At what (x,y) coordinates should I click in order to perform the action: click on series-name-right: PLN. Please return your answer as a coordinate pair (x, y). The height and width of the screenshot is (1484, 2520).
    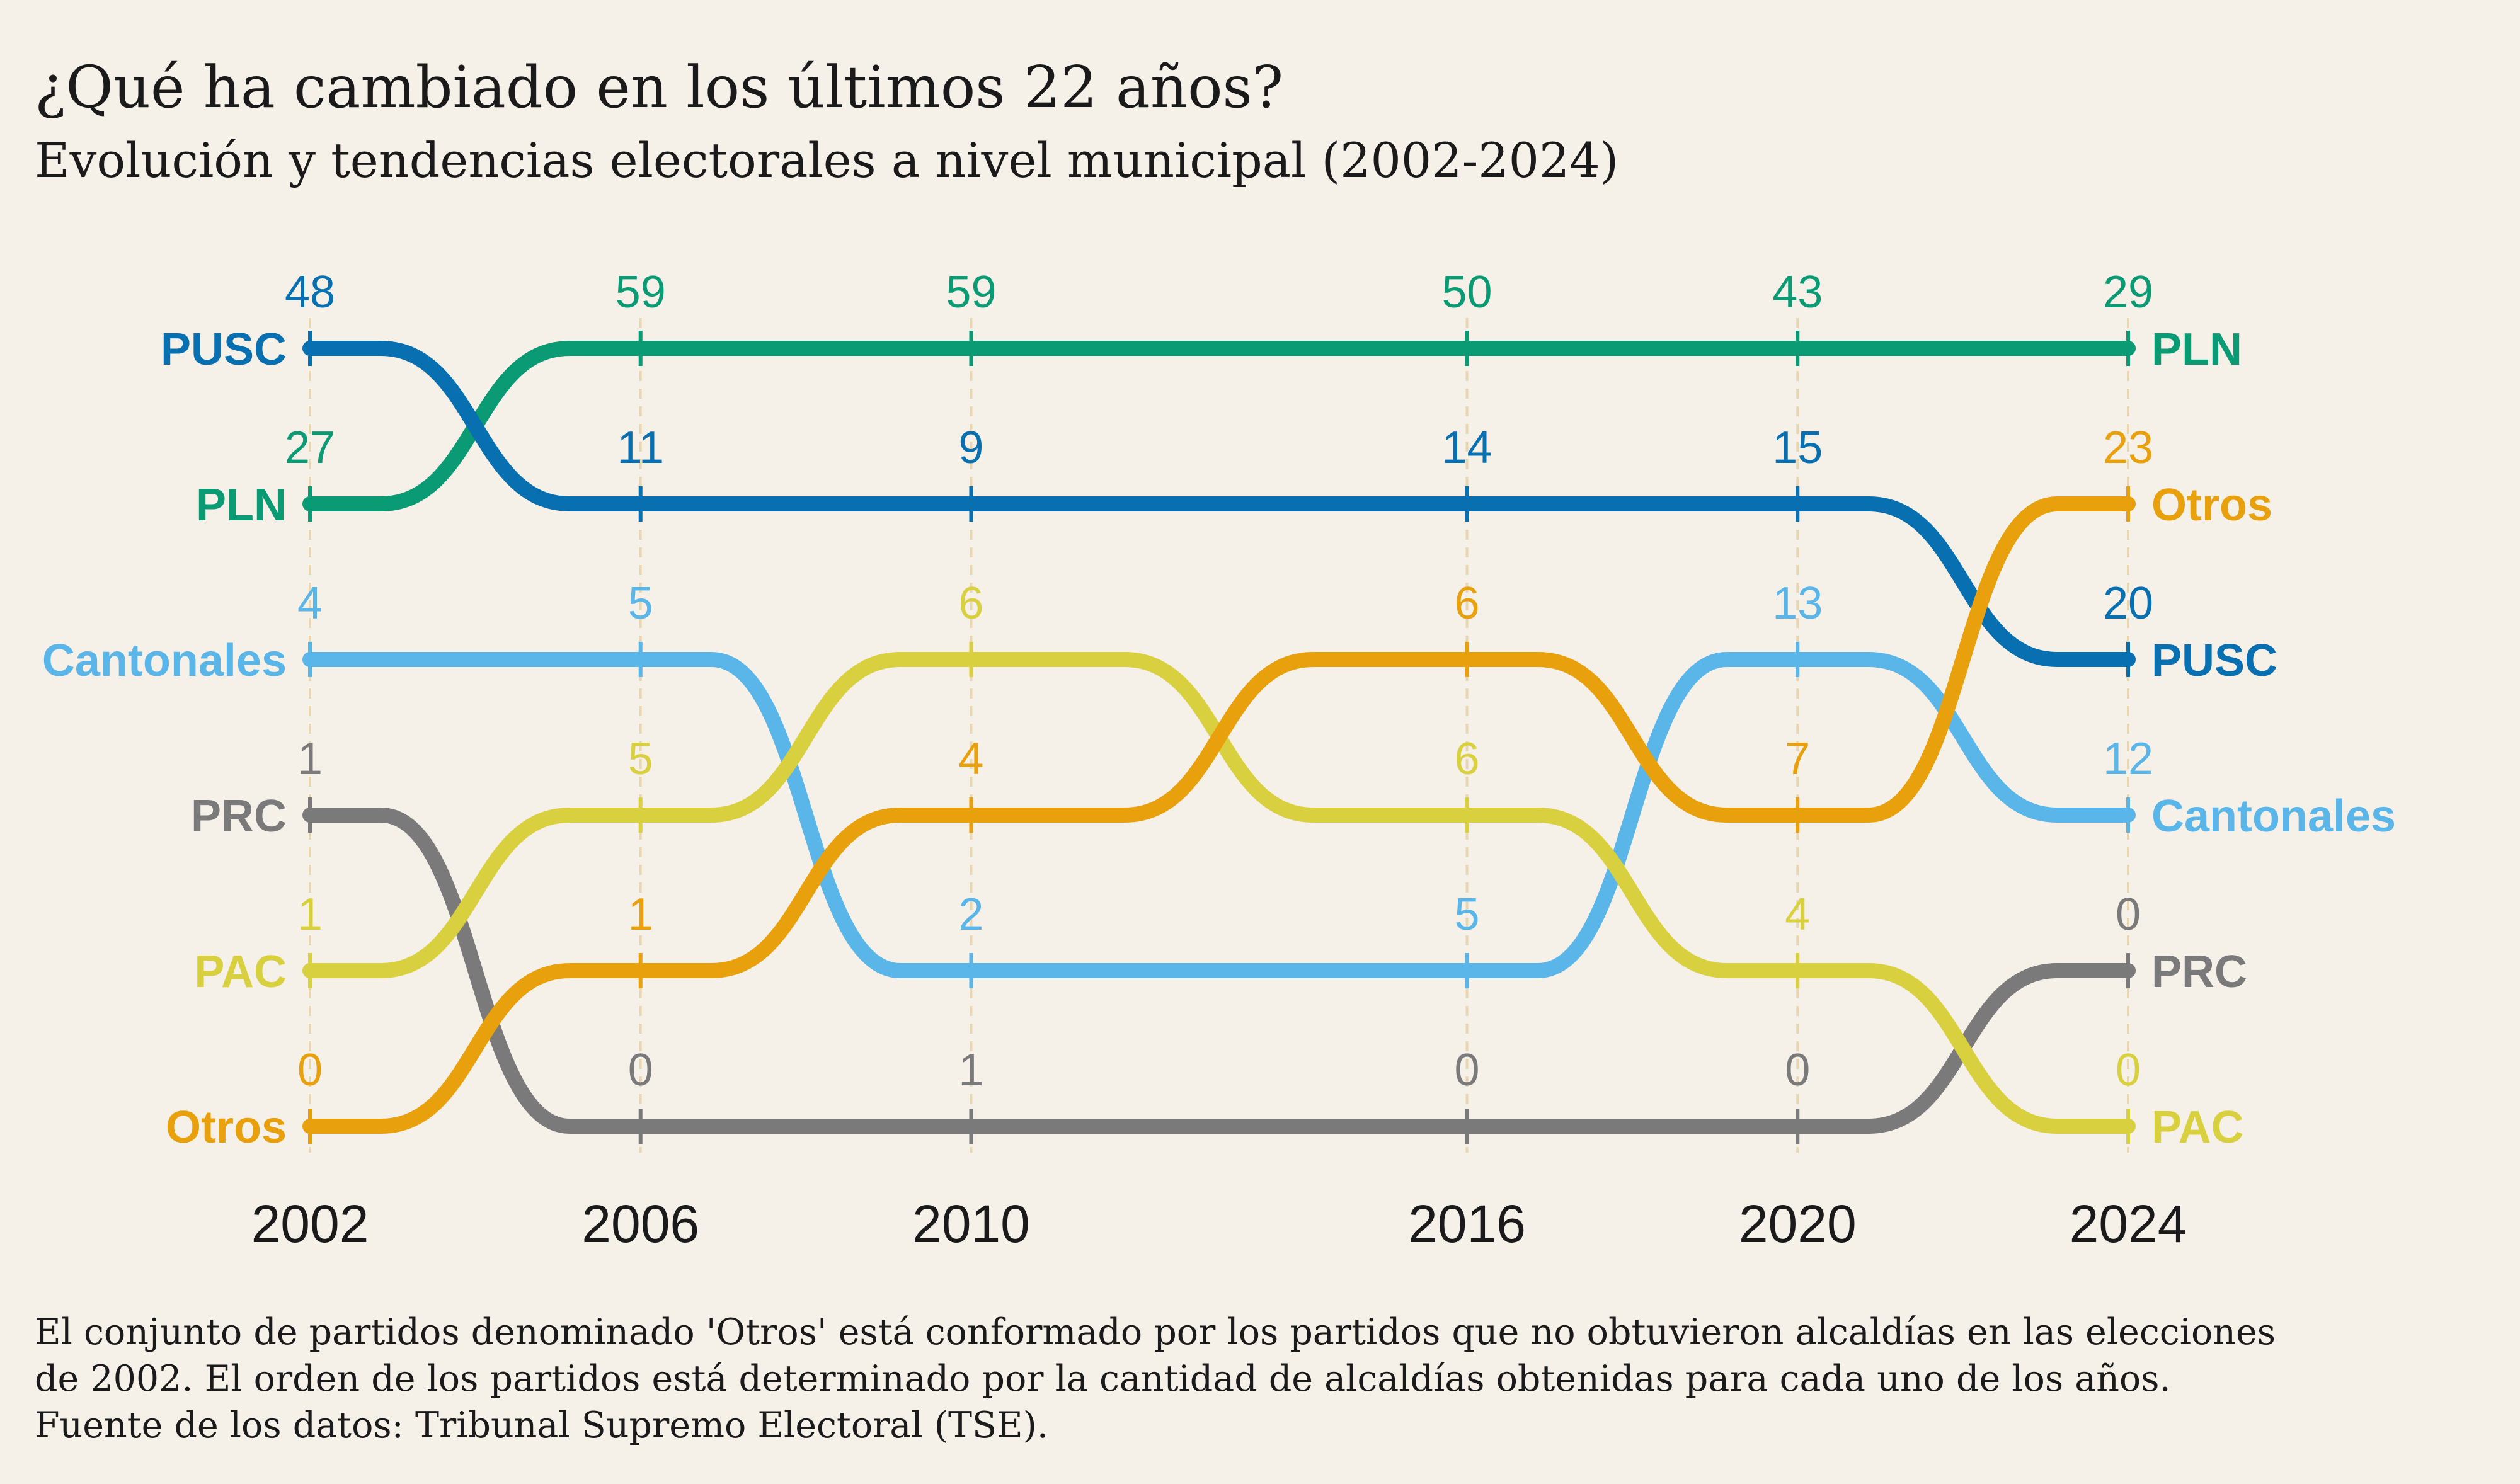
    Looking at the image, I should click on (2196, 349).